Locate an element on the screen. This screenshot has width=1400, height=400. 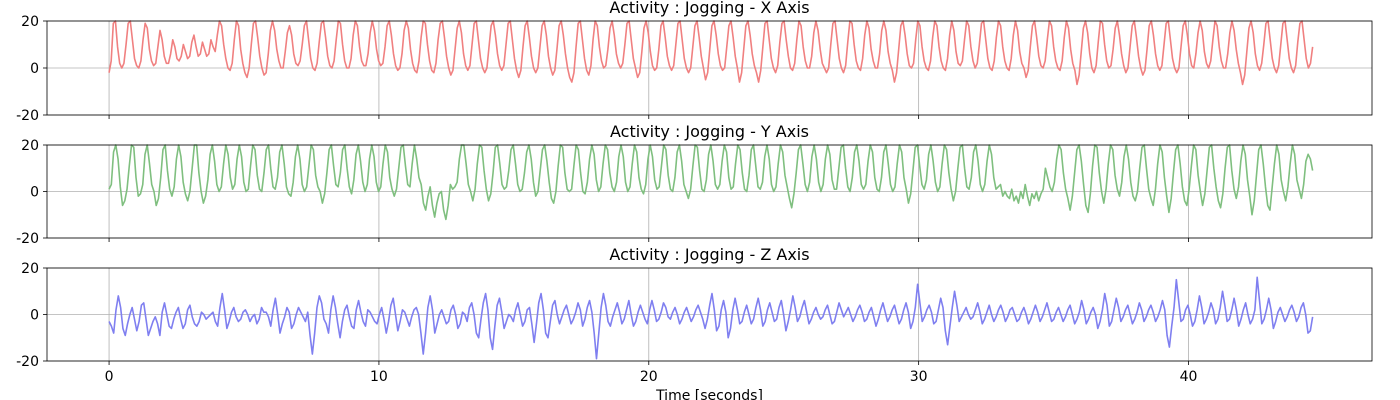
title-x-axis: Activity : Jogging - X Axis is located at coordinates (709, 8).